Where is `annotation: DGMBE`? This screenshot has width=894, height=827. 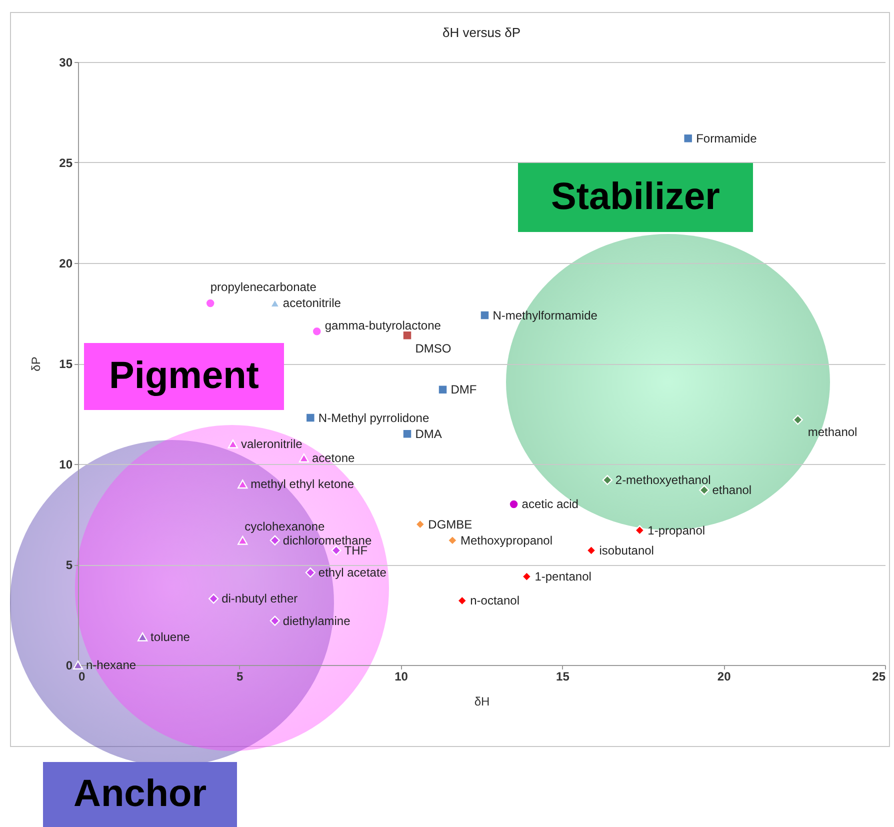
annotation: DGMBE is located at coordinates (450, 524).